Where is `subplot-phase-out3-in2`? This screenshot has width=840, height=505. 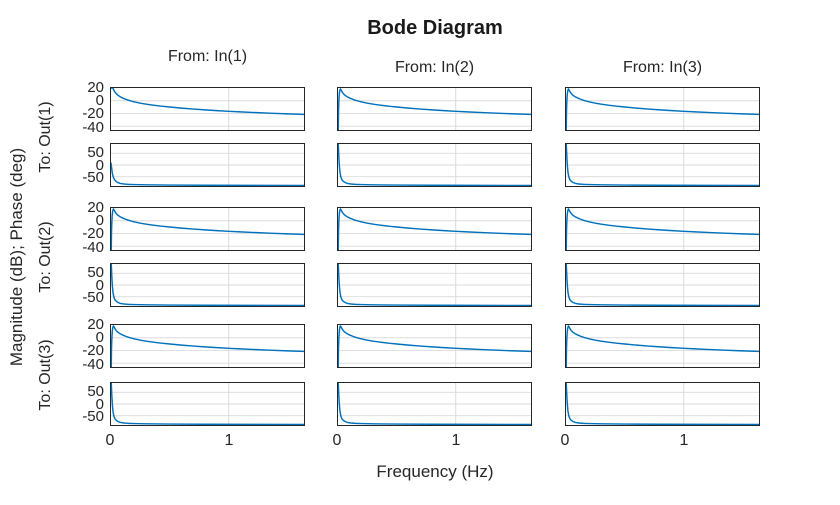 subplot-phase-out3-in2 is located at coordinates (434, 404).